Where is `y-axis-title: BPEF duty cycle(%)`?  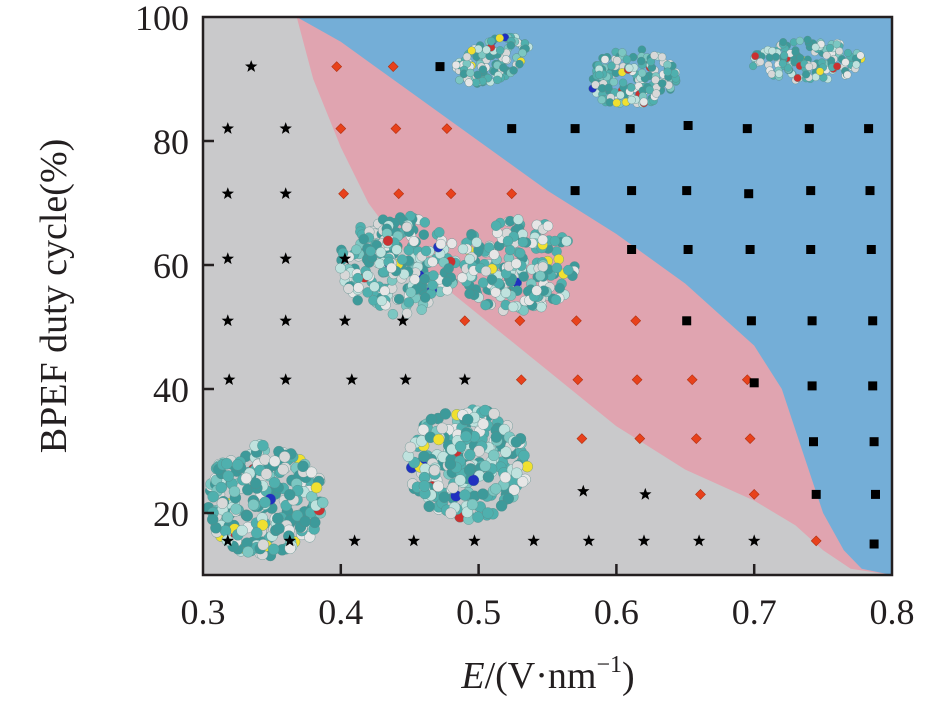 y-axis-title: BPEF duty cycle(%) is located at coordinates (54, 296).